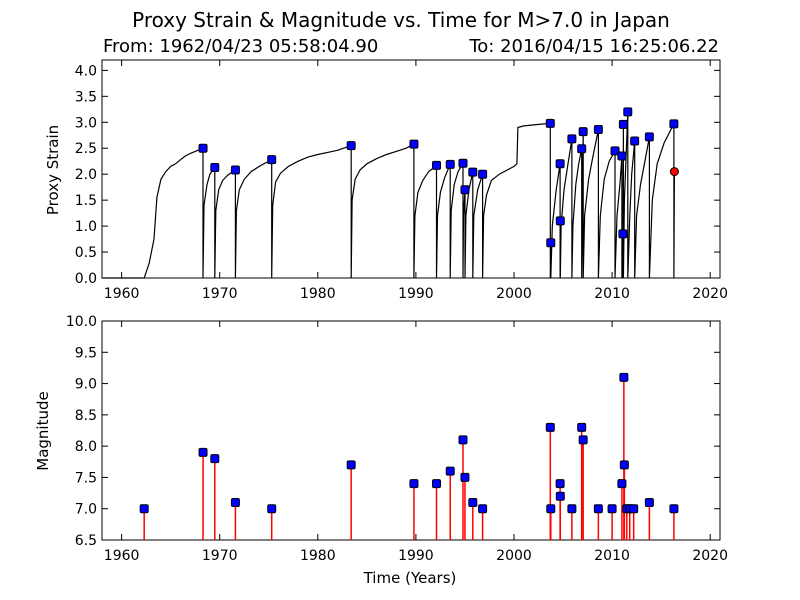 The height and width of the screenshot is (600, 800). Describe the element at coordinates (53, 170) in the screenshot. I see `top-y-axis-label: Proxy Strain` at that location.